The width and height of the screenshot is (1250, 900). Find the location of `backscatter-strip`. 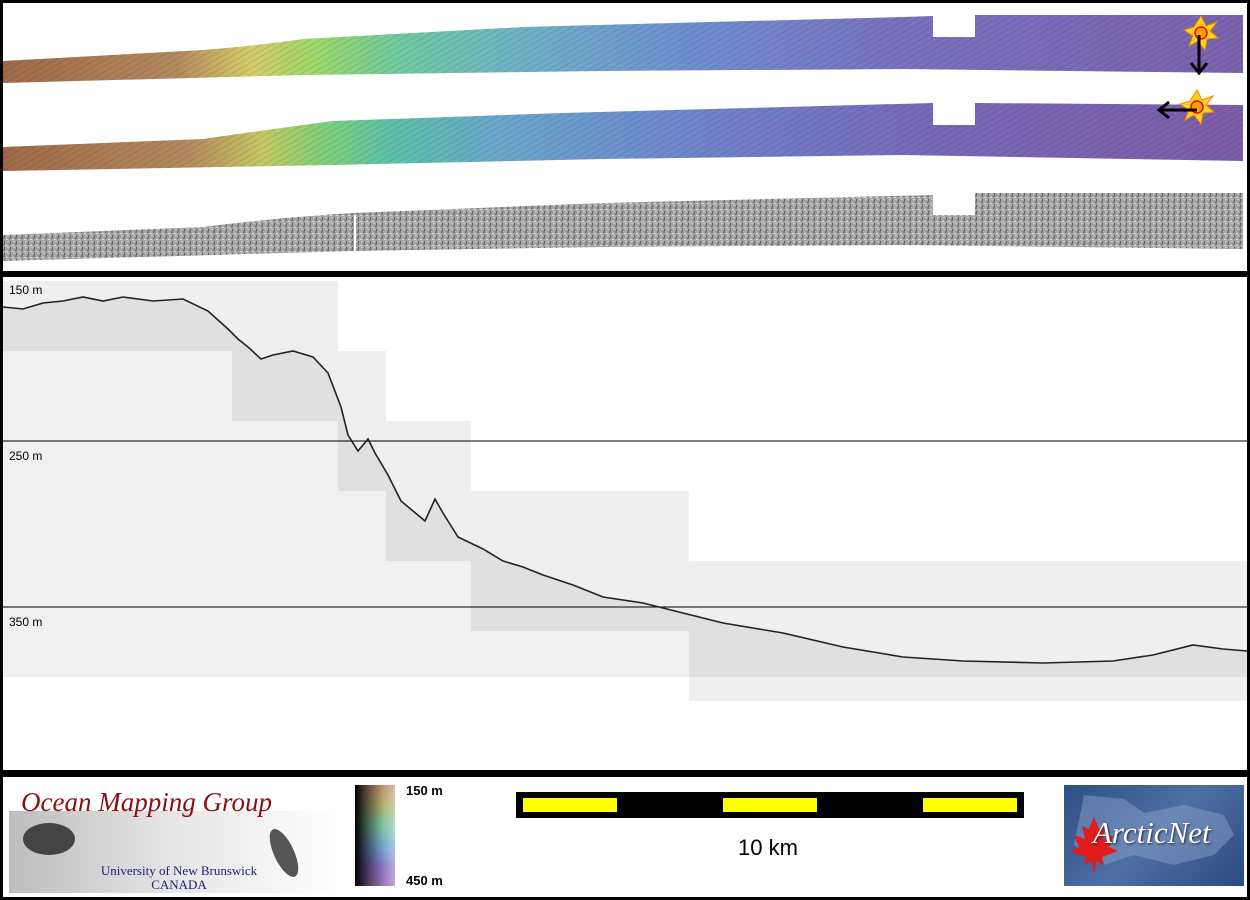

backscatter-strip is located at coordinates (623, 223).